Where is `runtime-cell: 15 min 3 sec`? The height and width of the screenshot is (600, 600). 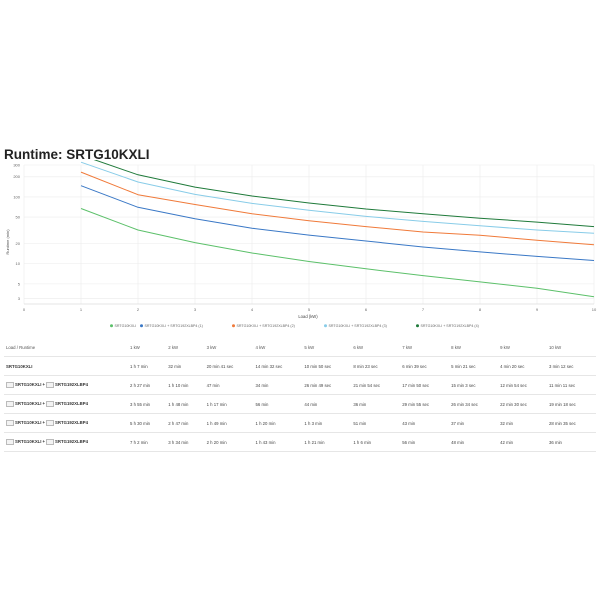
runtime-cell: 15 min 3 sec is located at coordinates (474, 385).